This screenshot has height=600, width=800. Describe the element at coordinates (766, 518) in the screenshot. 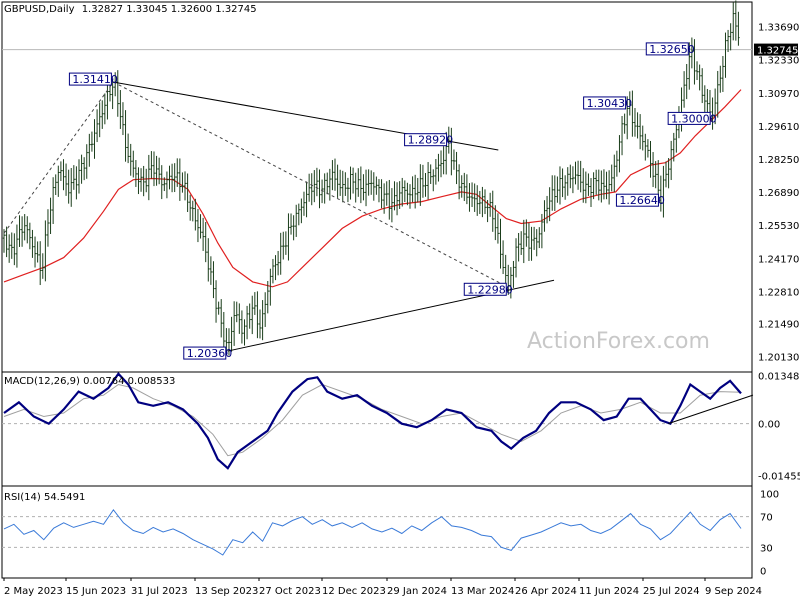

I see `rsi-tick-label: 70` at that location.